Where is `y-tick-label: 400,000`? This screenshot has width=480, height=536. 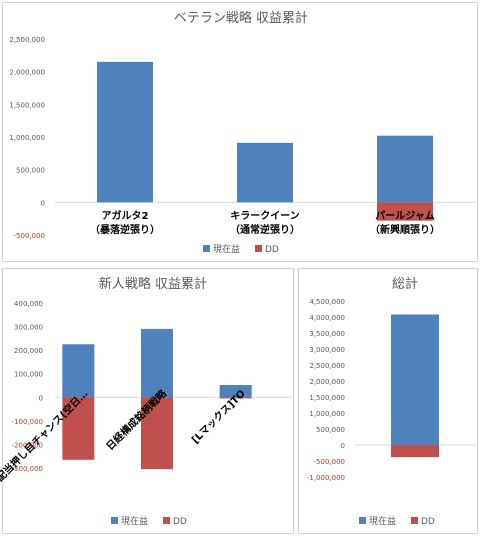
y-tick-label: 400,000 is located at coordinates (28, 304).